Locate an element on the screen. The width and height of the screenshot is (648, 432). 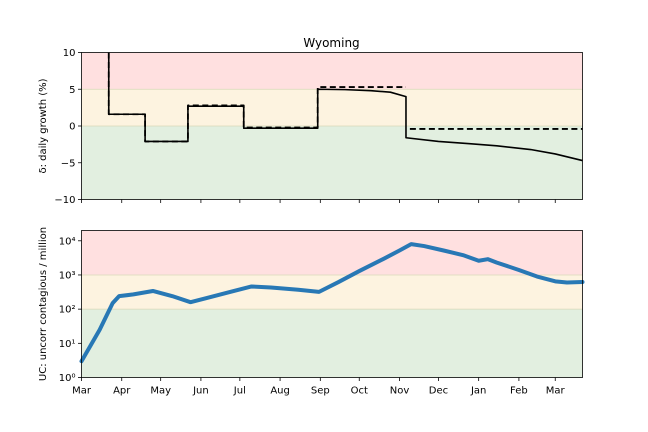
x-tick-label-2: May is located at coordinates (160, 391).